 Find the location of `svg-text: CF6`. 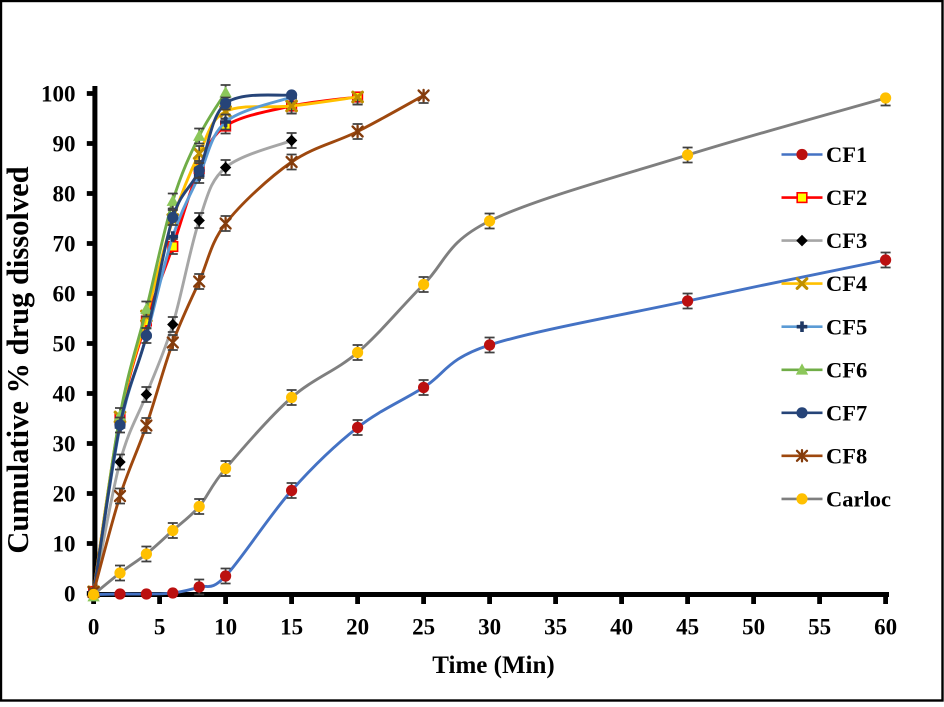

svg-text: CF6 is located at coordinates (846, 369).